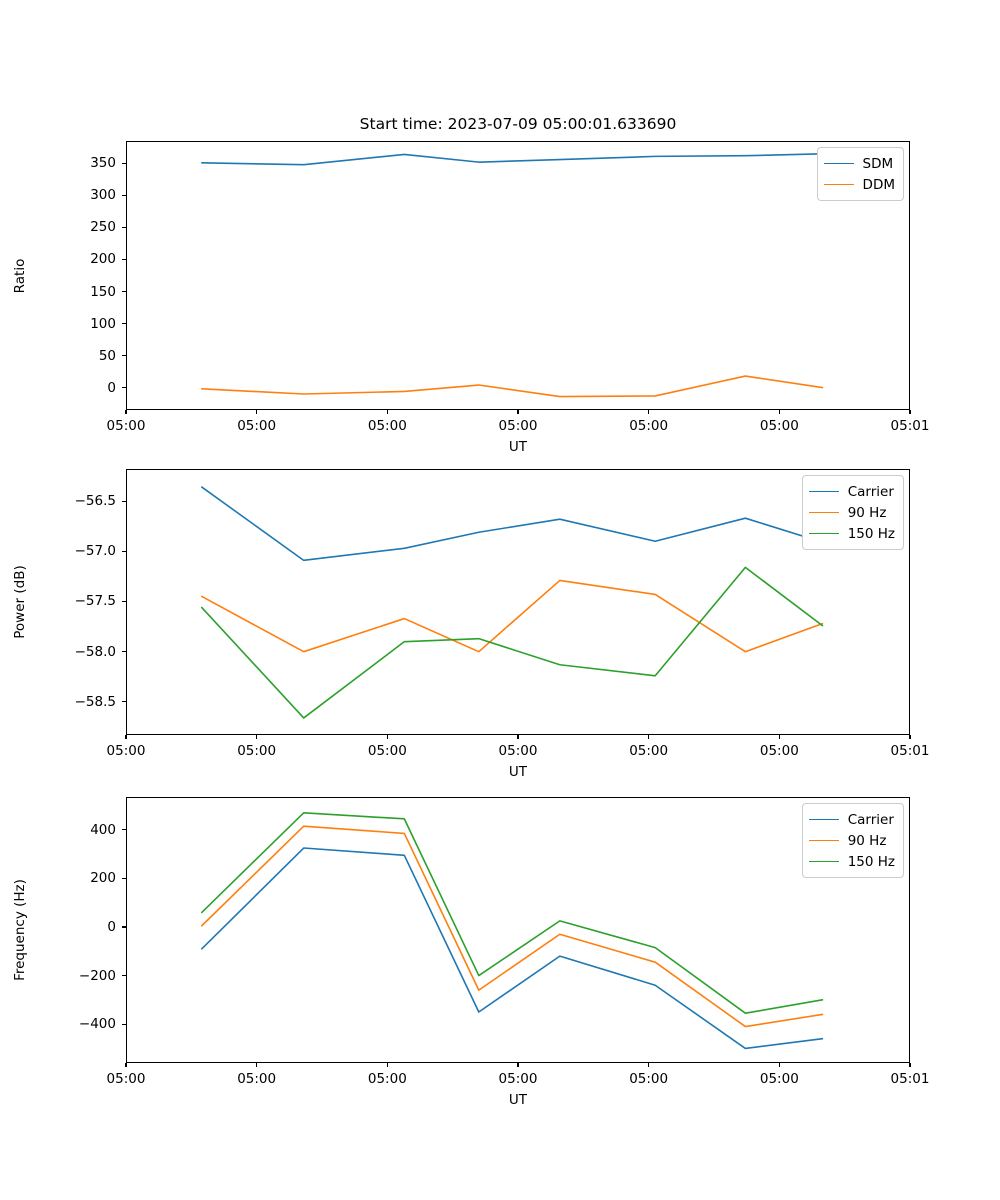 The image size is (1000, 1200). Describe the element at coordinates (20, 602) in the screenshot. I see `power-panel-yaxis-label: Power (dB)` at that location.